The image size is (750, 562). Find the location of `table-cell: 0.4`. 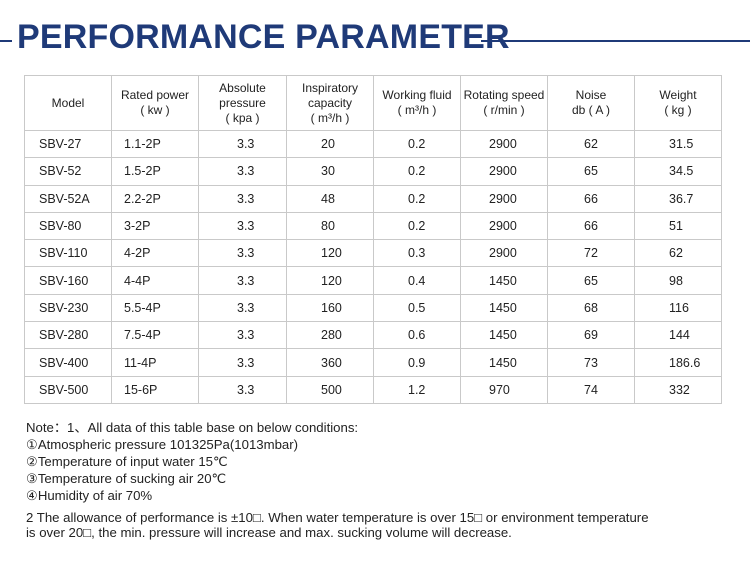

table-cell: 0.4 is located at coordinates (417, 280).